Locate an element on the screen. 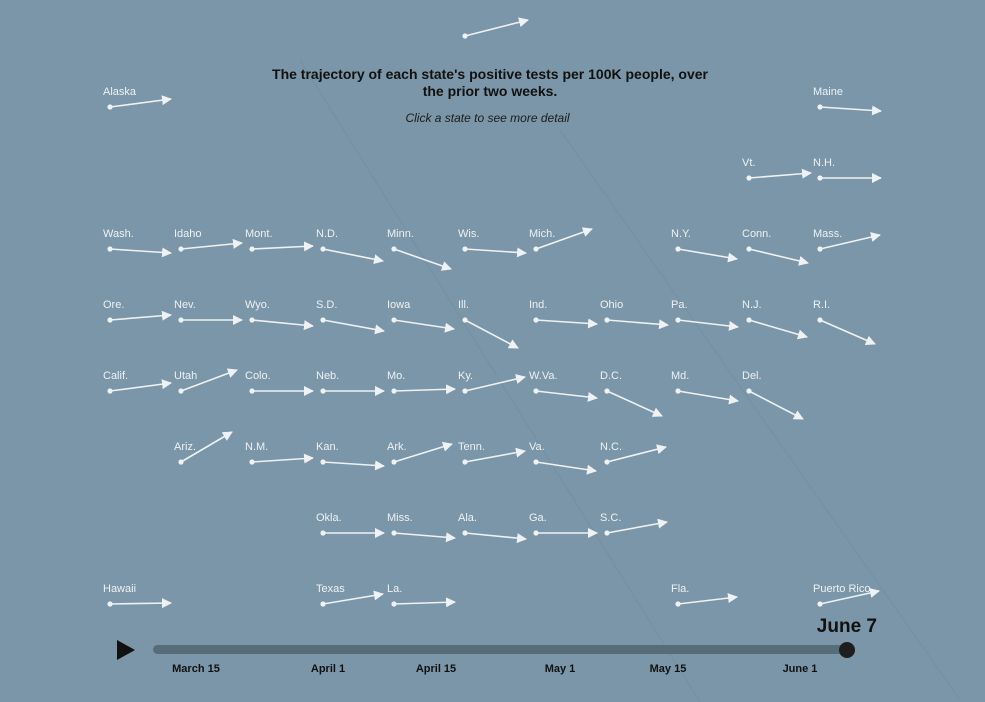  state-calif: Calif. is located at coordinates (137, 382).